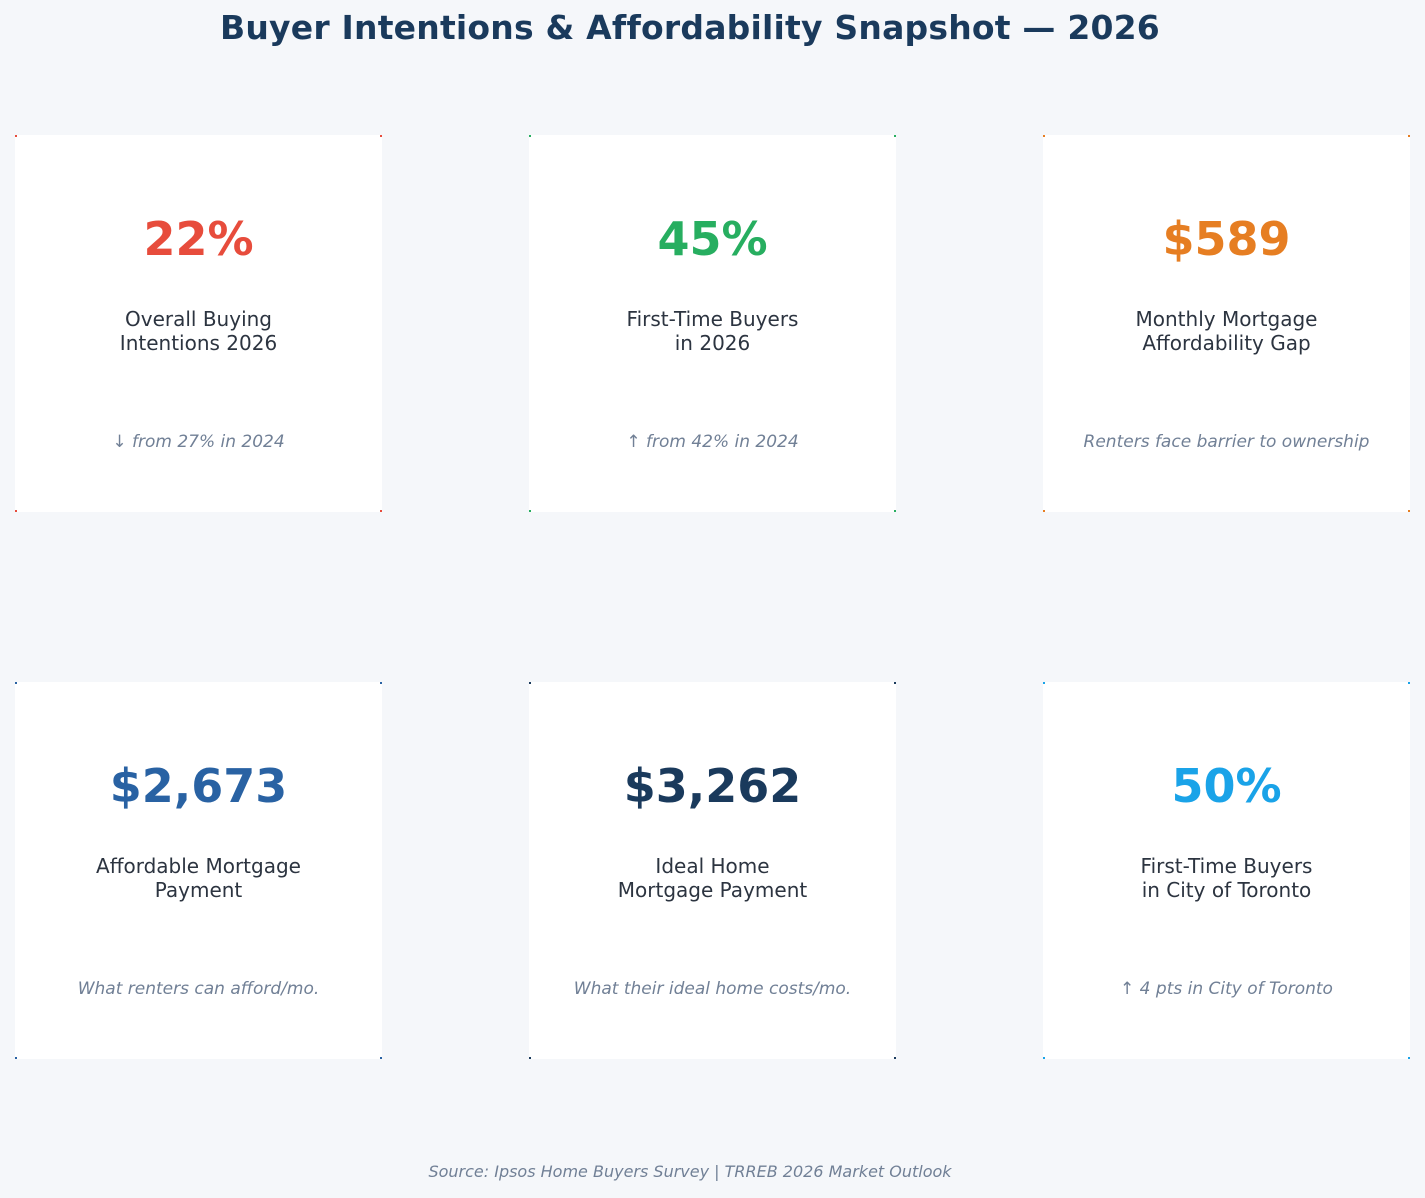  Describe the element at coordinates (1226, 331) in the screenshot. I see `kpi-label: Monthly Mortgage Affordability Gap` at that location.